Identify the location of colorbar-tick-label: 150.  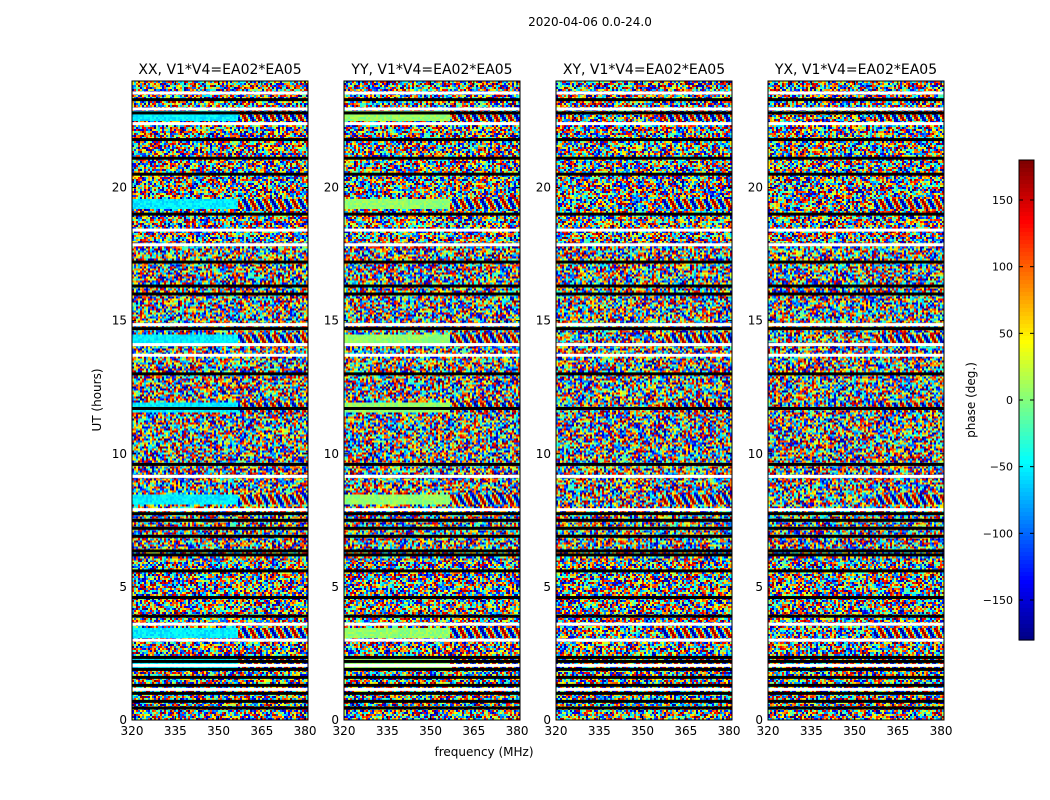
(1002, 200).